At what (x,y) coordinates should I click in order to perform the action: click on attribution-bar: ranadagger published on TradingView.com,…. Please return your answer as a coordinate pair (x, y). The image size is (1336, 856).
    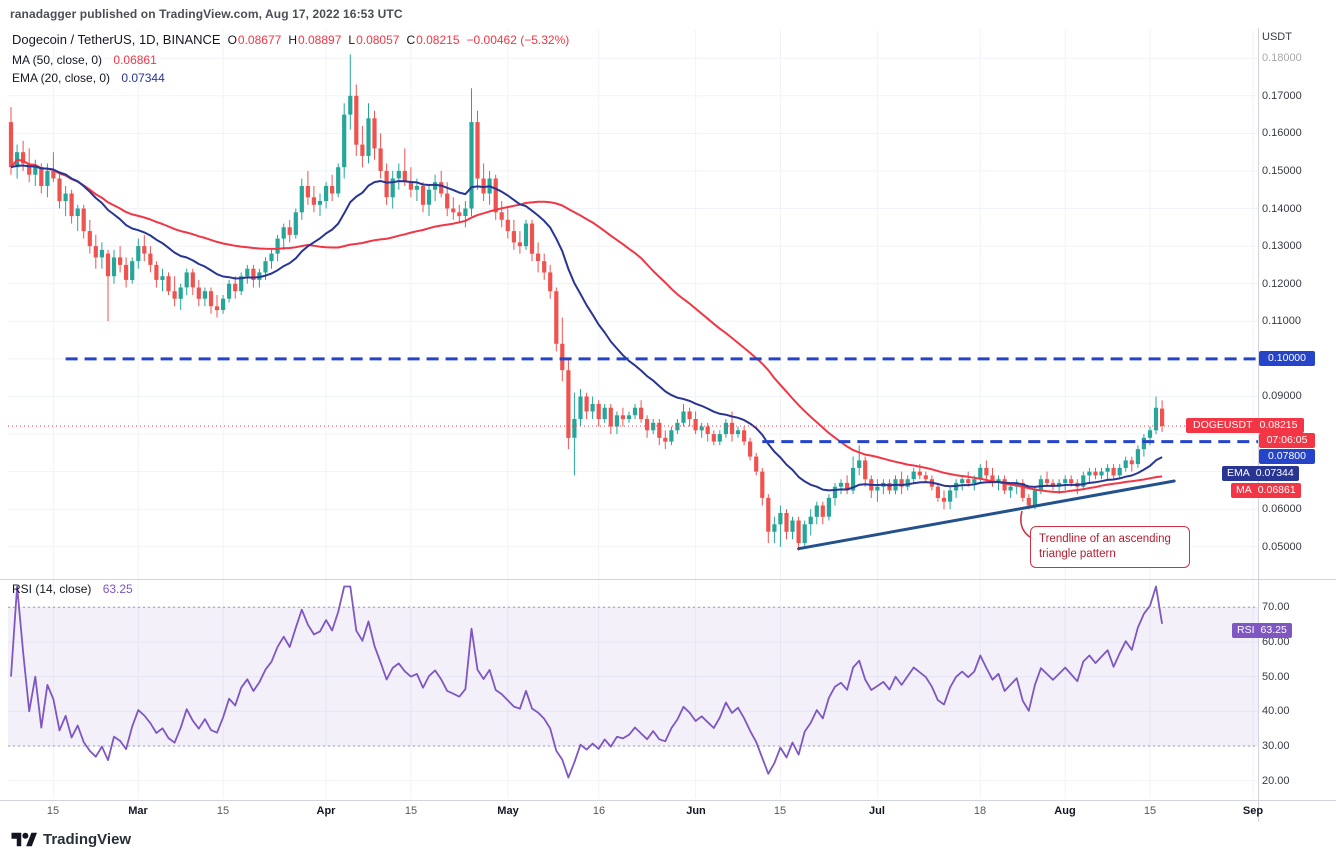
    Looking at the image, I should click on (668, 14).